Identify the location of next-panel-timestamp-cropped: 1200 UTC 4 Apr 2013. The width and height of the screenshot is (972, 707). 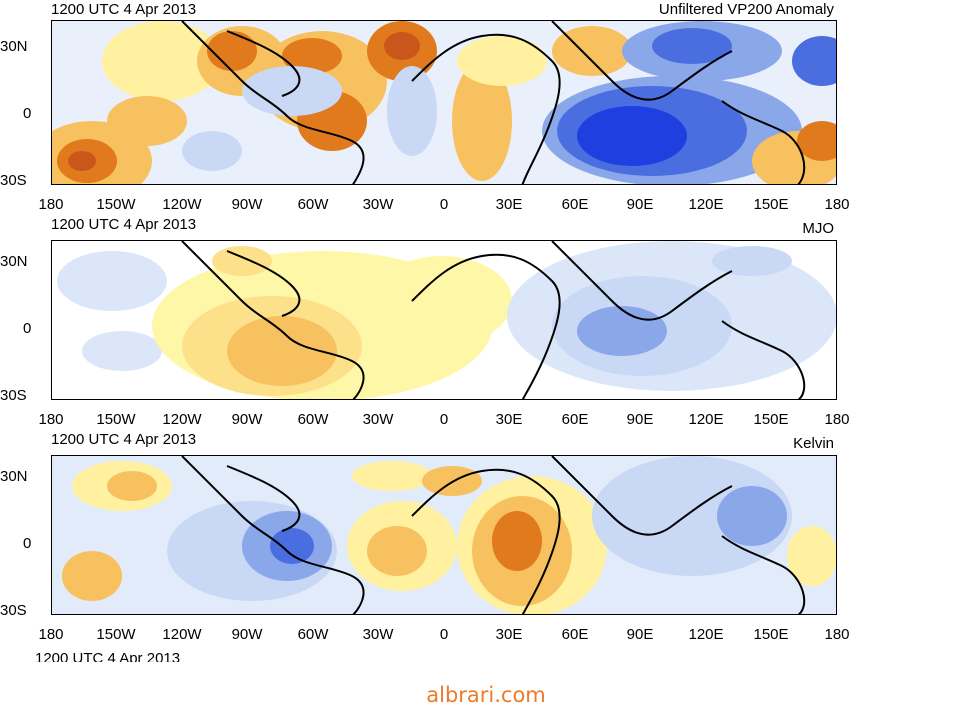
(108, 656).